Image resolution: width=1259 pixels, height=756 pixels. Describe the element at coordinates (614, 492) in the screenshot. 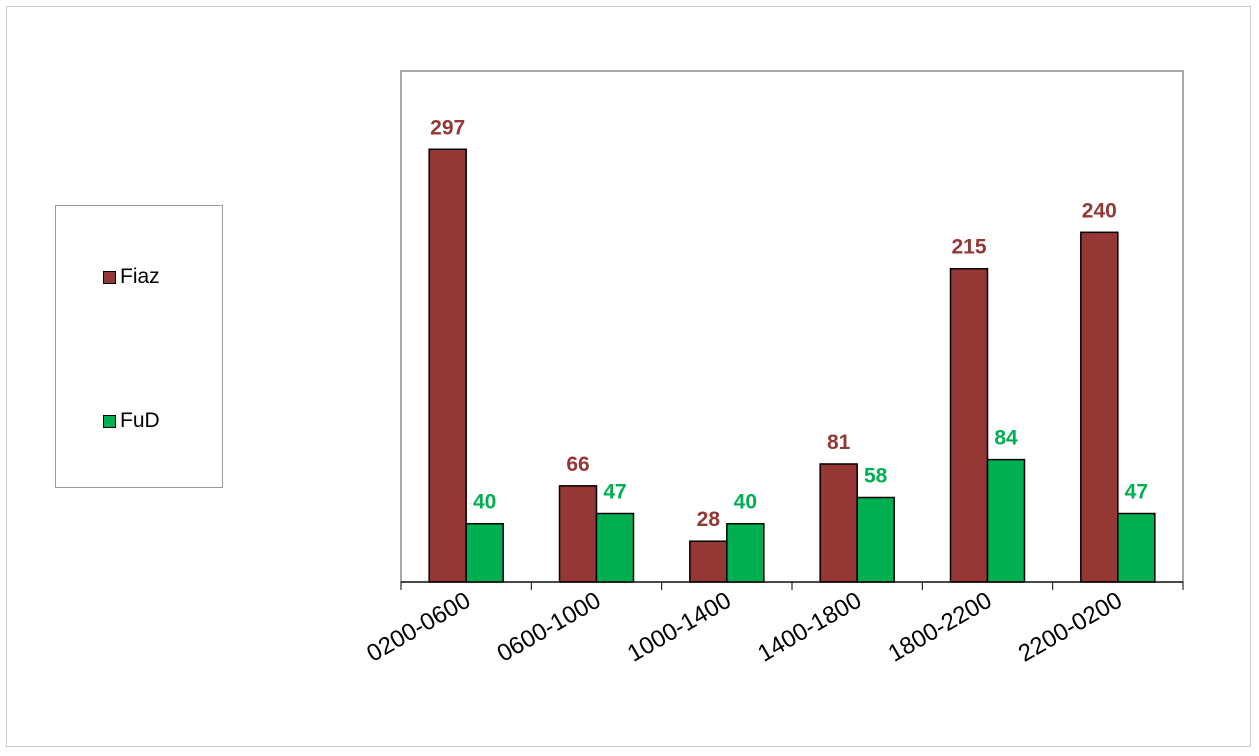

I see `value-label-fud-0600-1000: 47` at that location.